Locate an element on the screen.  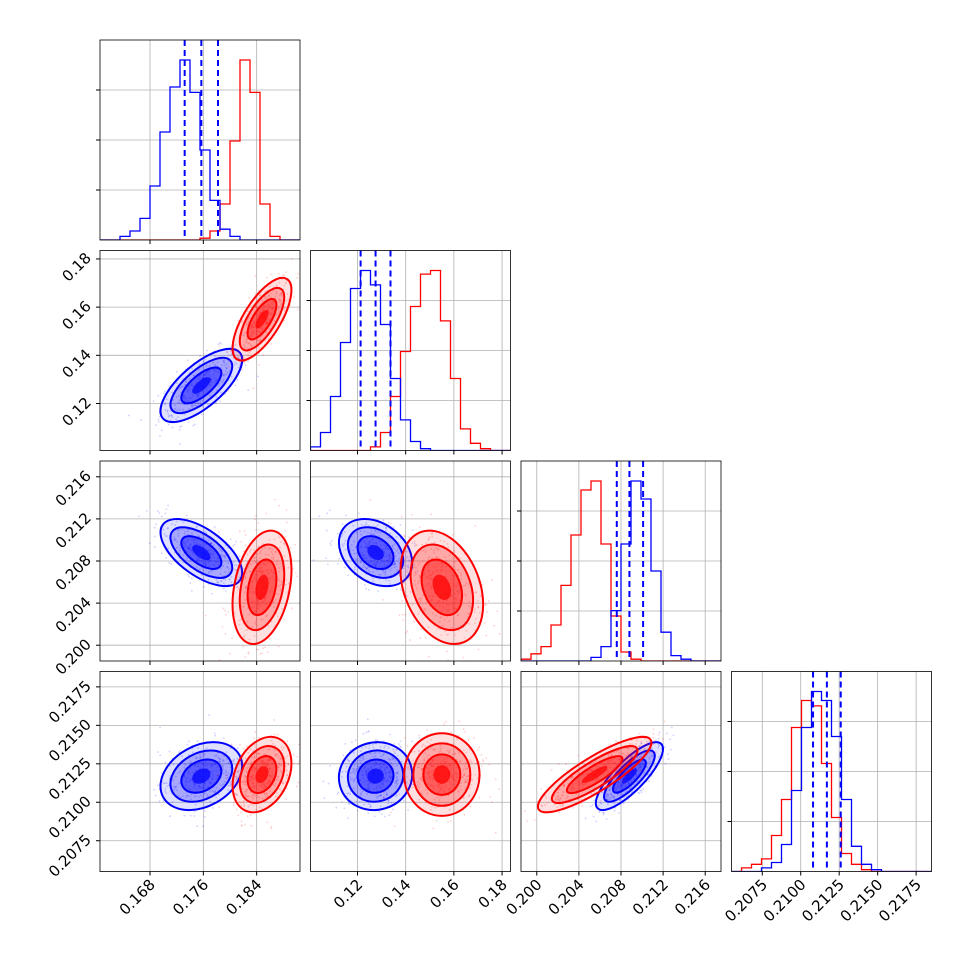
xtick-label-1-1: 0.14 is located at coordinates (396, 894).